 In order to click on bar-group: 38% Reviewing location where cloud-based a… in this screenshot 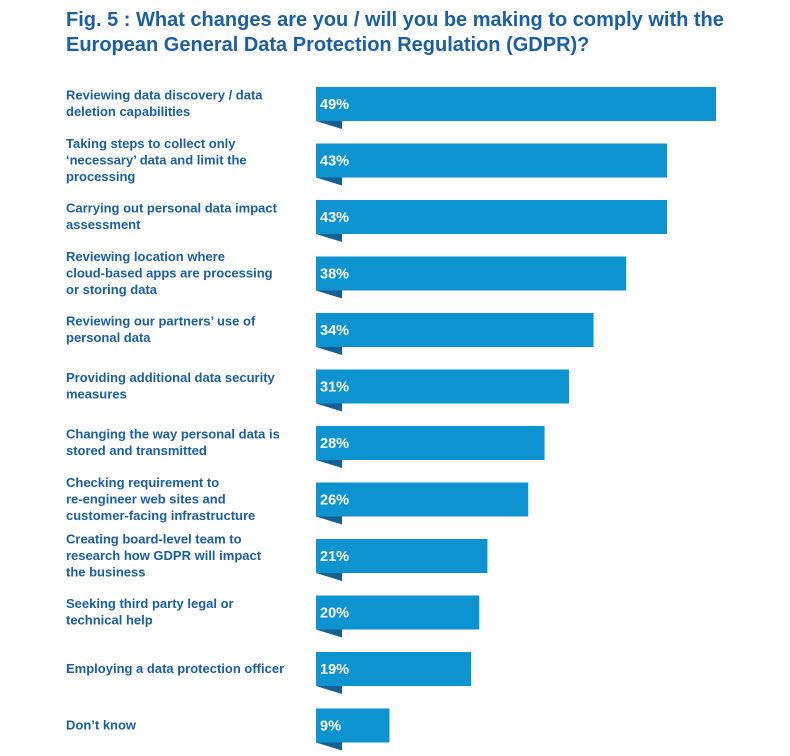, I will do `click(346, 274)`.